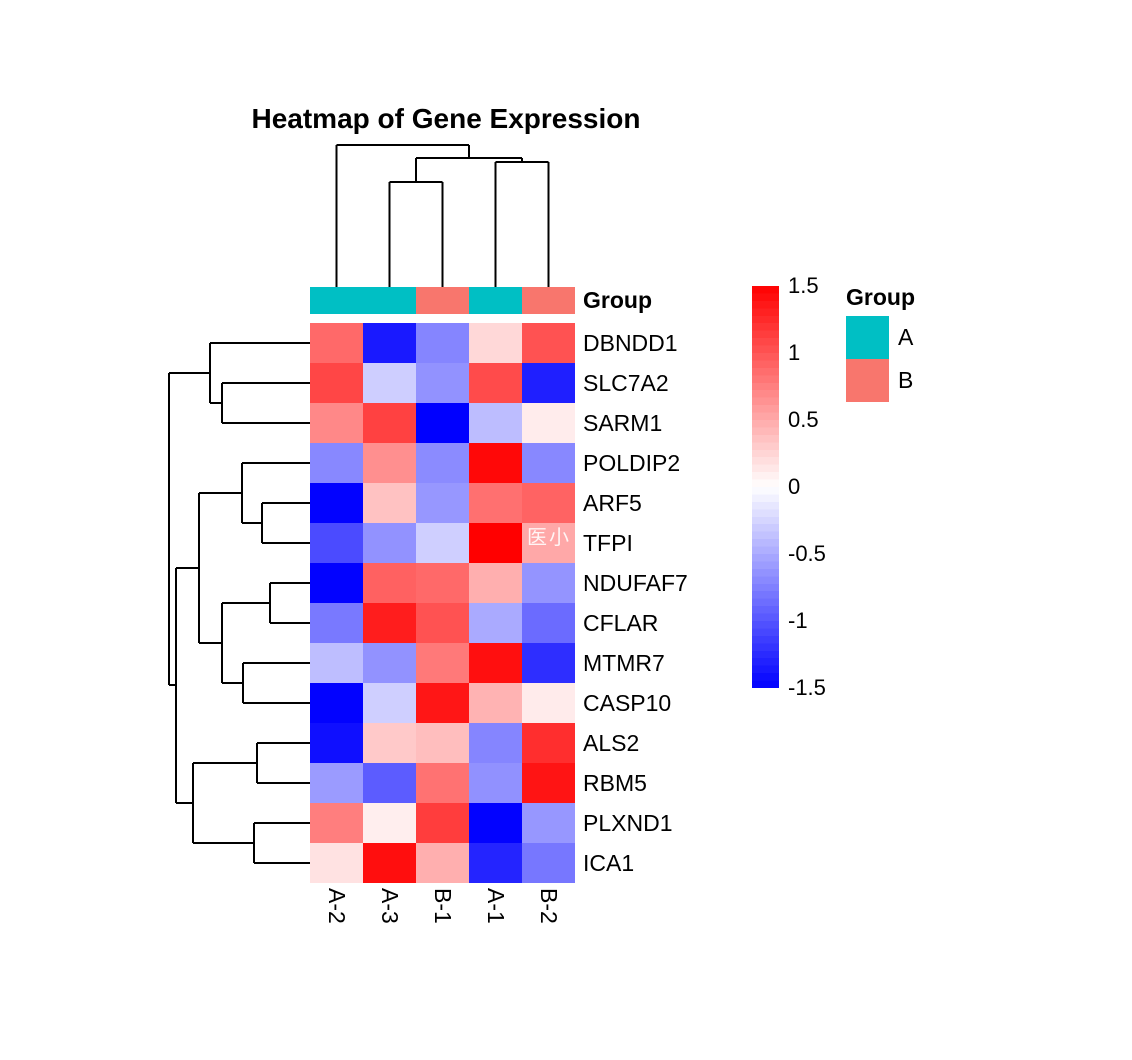 The image size is (1132, 1060). What do you see at coordinates (635, 583) in the screenshot?
I see `row-label: NDUFAF7` at bounding box center [635, 583].